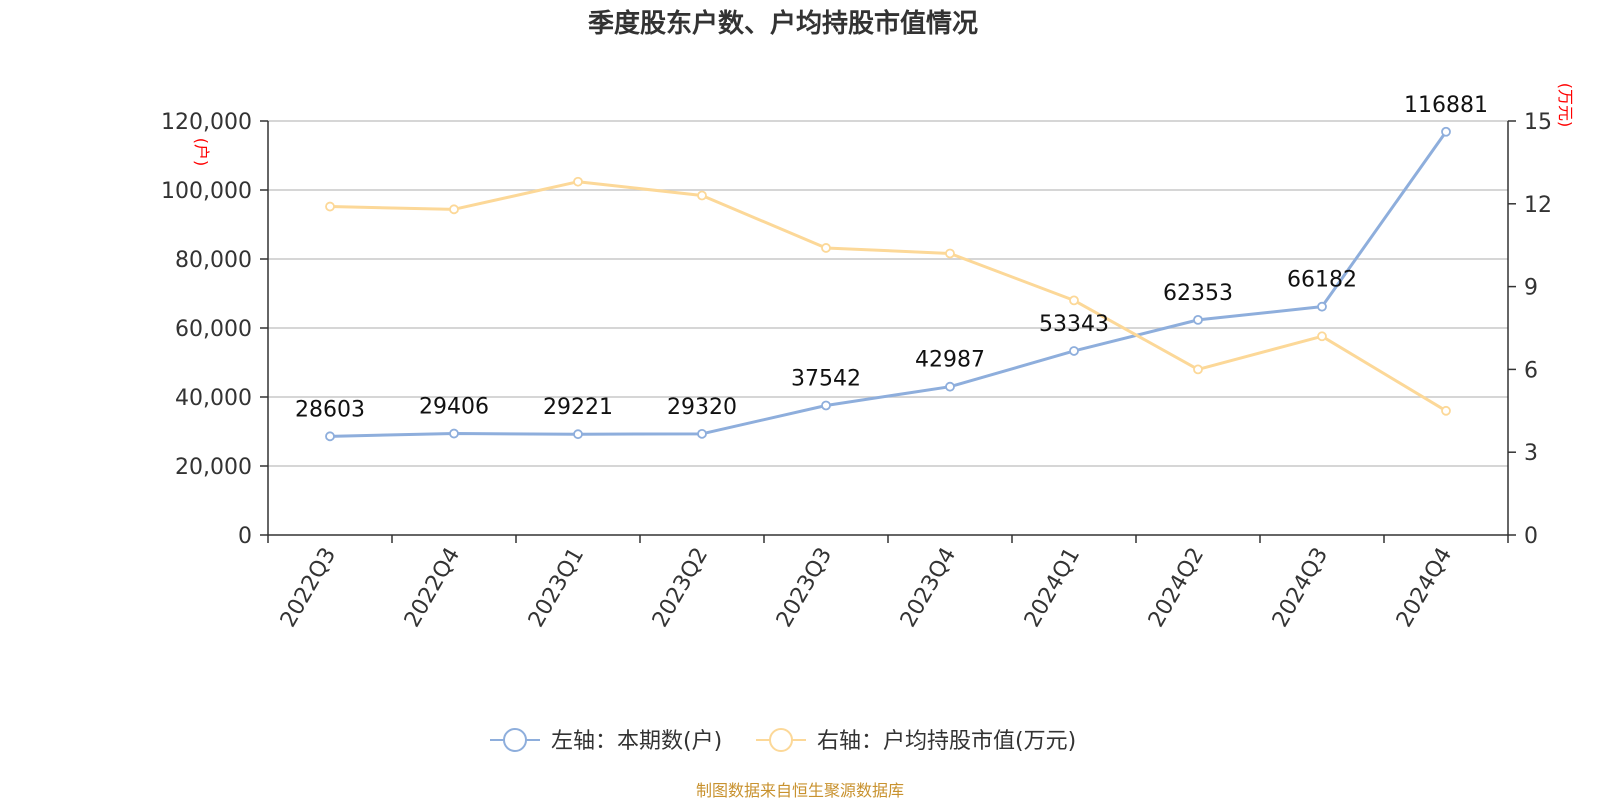  What do you see at coordinates (1176, 588) in the screenshot?
I see `x-axis-tick-label: 2024Q2` at bounding box center [1176, 588].